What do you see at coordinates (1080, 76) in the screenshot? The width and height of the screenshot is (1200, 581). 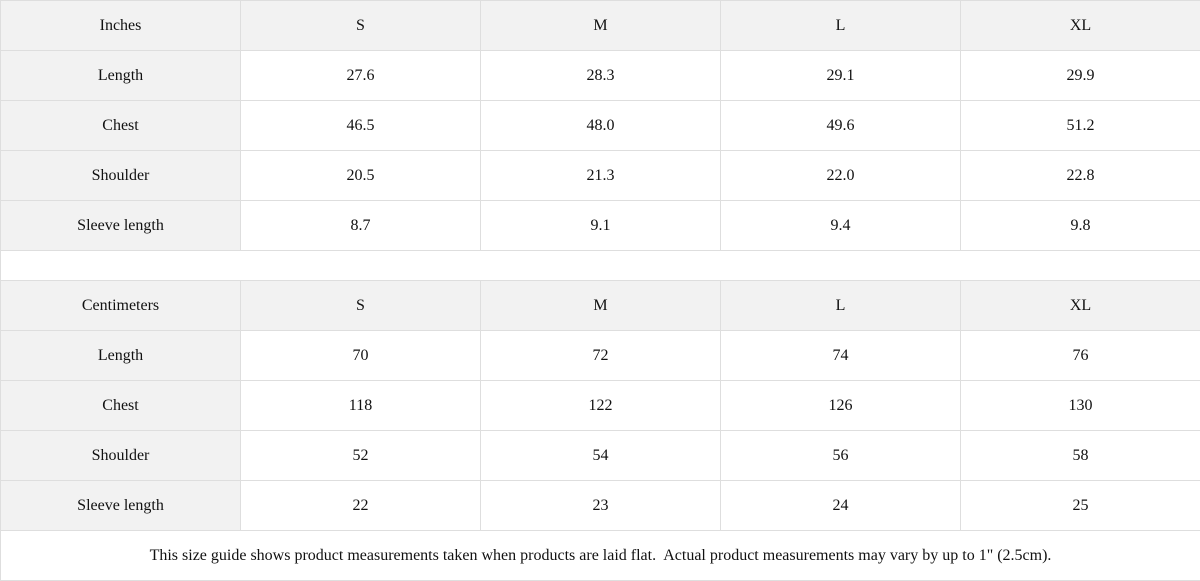 I see `measurement-value: 29.9` at bounding box center [1080, 76].